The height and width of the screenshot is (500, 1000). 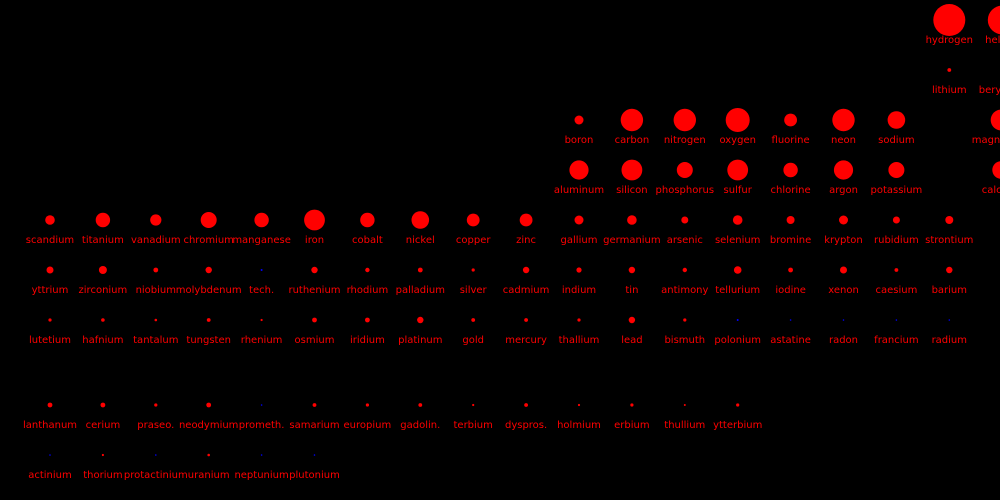 What do you see at coordinates (156, 240) in the screenshot?
I see `element-label: vanadium` at bounding box center [156, 240].